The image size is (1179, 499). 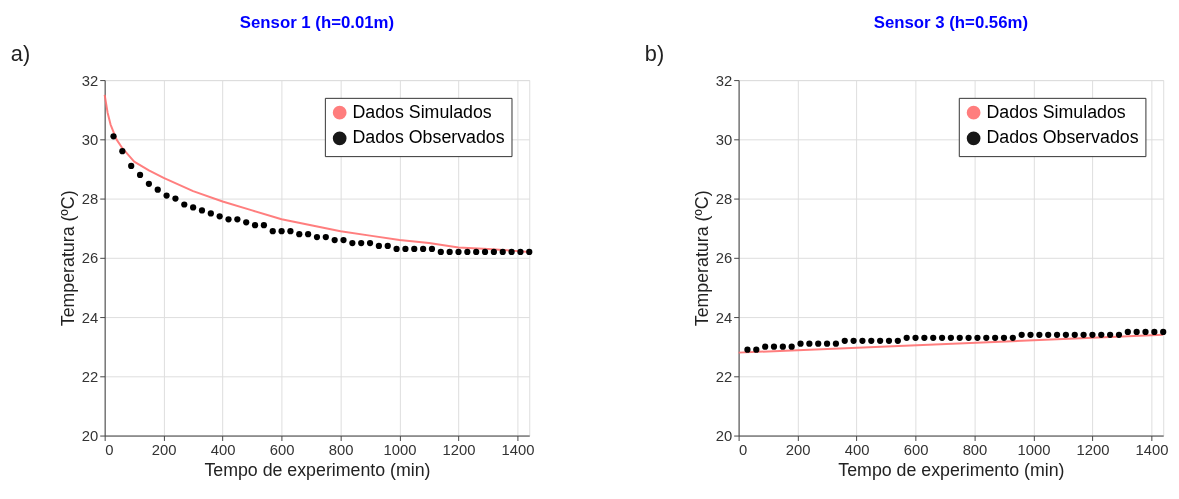 I want to click on x-tick-label: 600, so click(x=282, y=449).